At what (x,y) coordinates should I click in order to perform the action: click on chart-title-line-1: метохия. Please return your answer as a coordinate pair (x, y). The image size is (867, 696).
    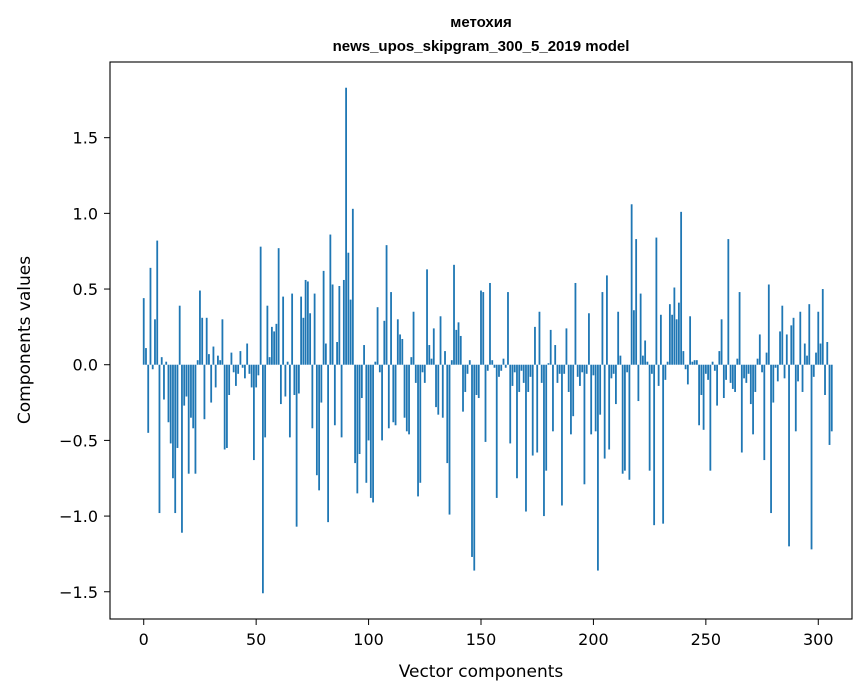
    Looking at the image, I should click on (481, 22).